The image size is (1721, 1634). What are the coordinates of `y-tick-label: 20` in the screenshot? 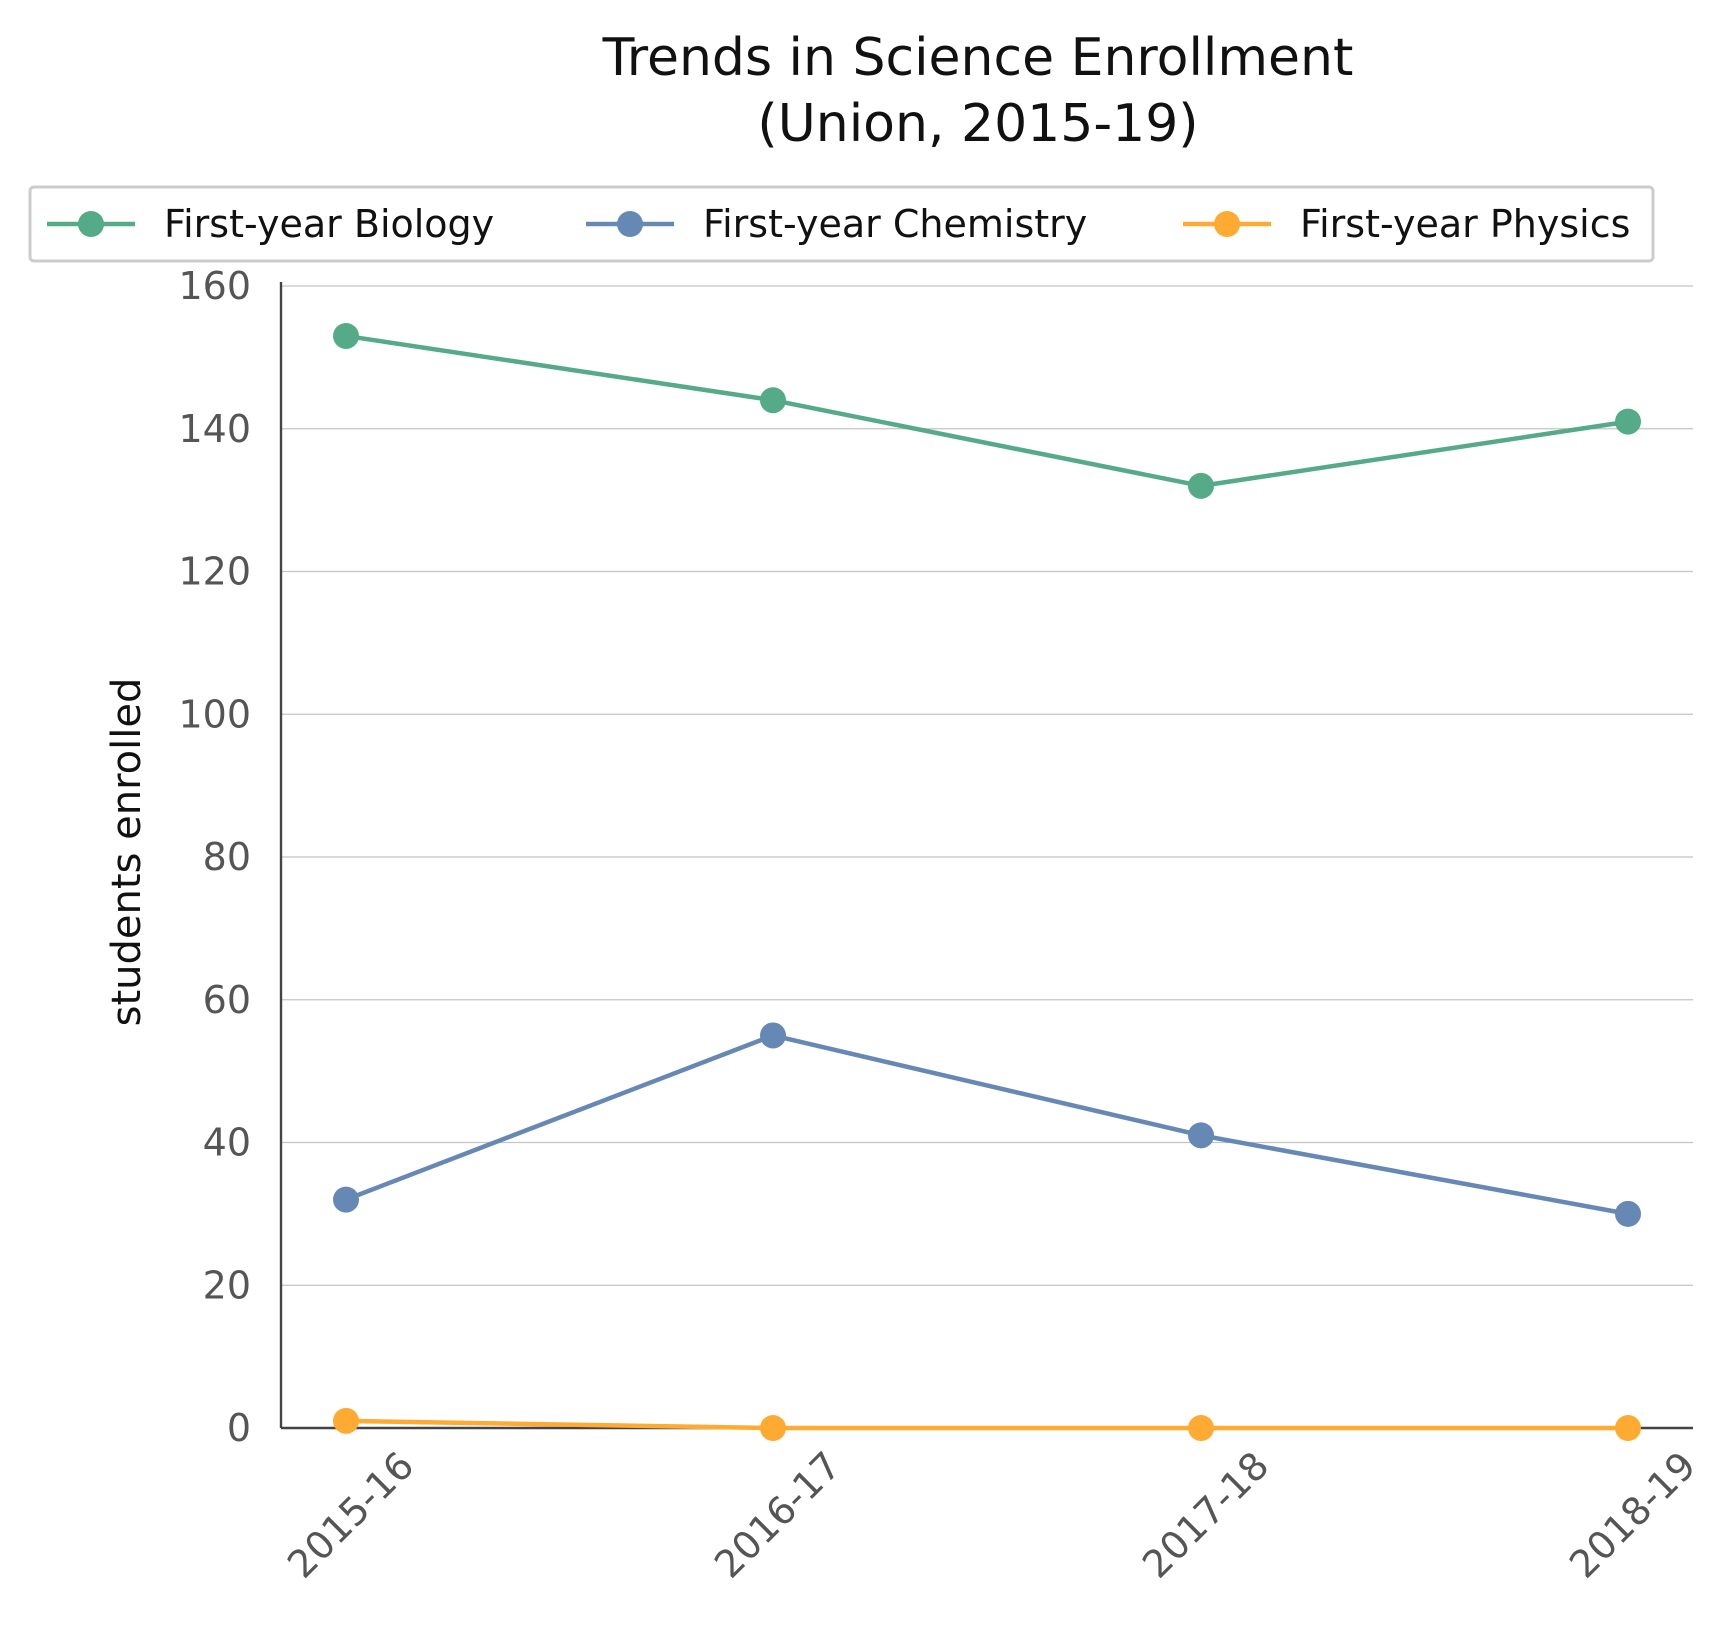 It's located at (227, 1285).